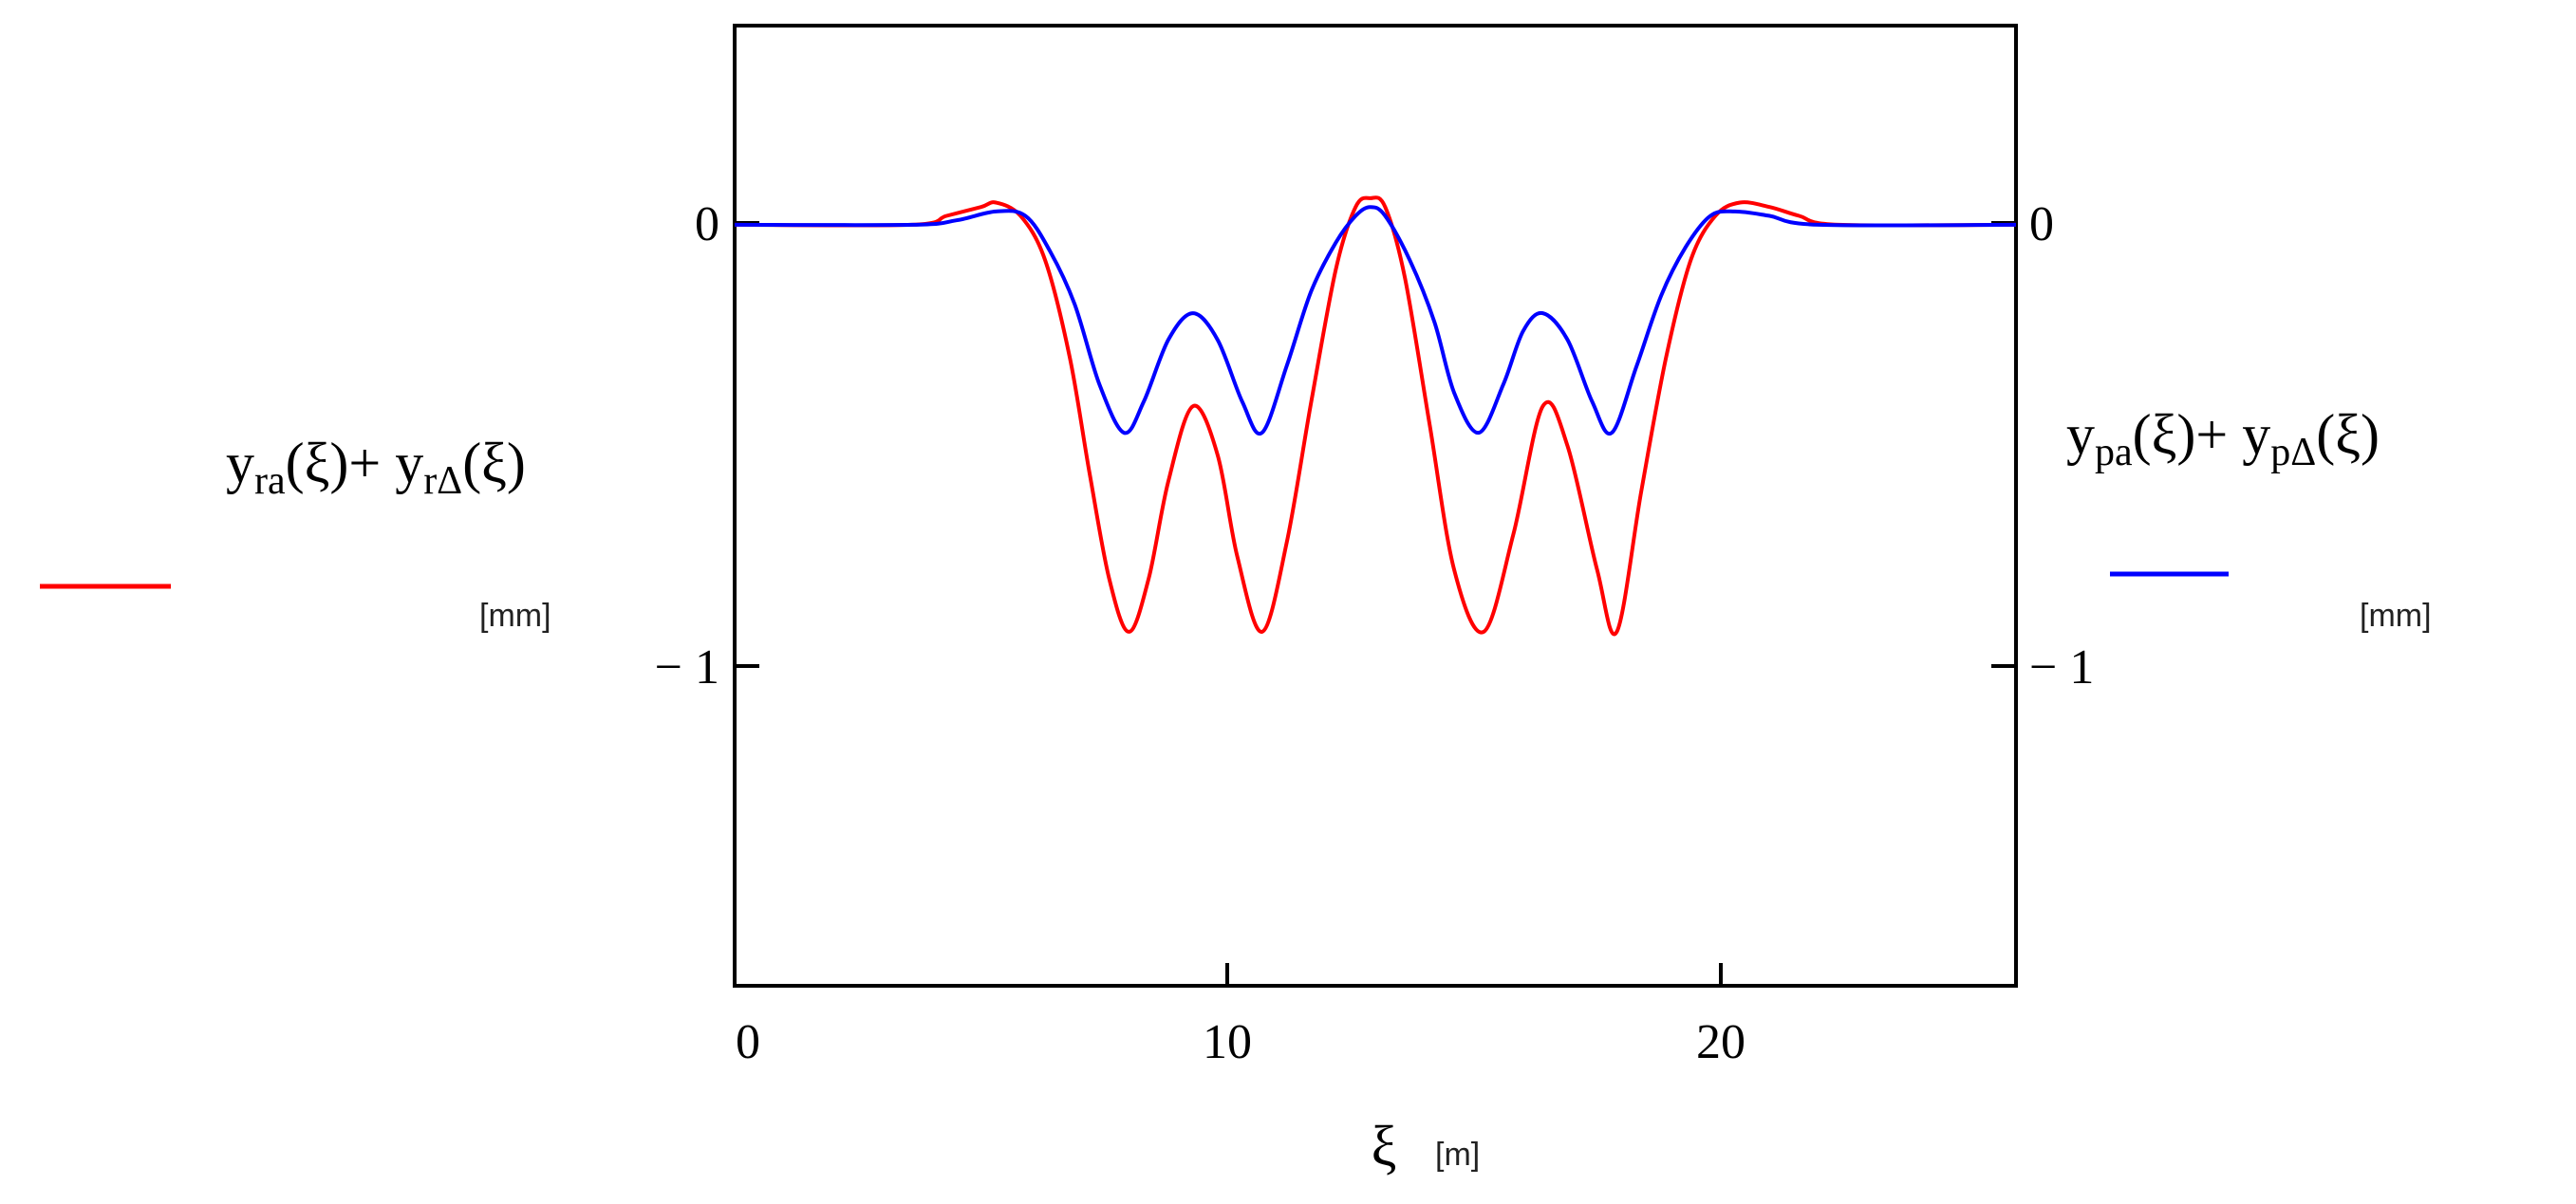 The width and height of the screenshot is (2576, 1204). I want to click on legend-left-expression: yra(ξ)+ yrΔ(ξ), so click(376, 467).